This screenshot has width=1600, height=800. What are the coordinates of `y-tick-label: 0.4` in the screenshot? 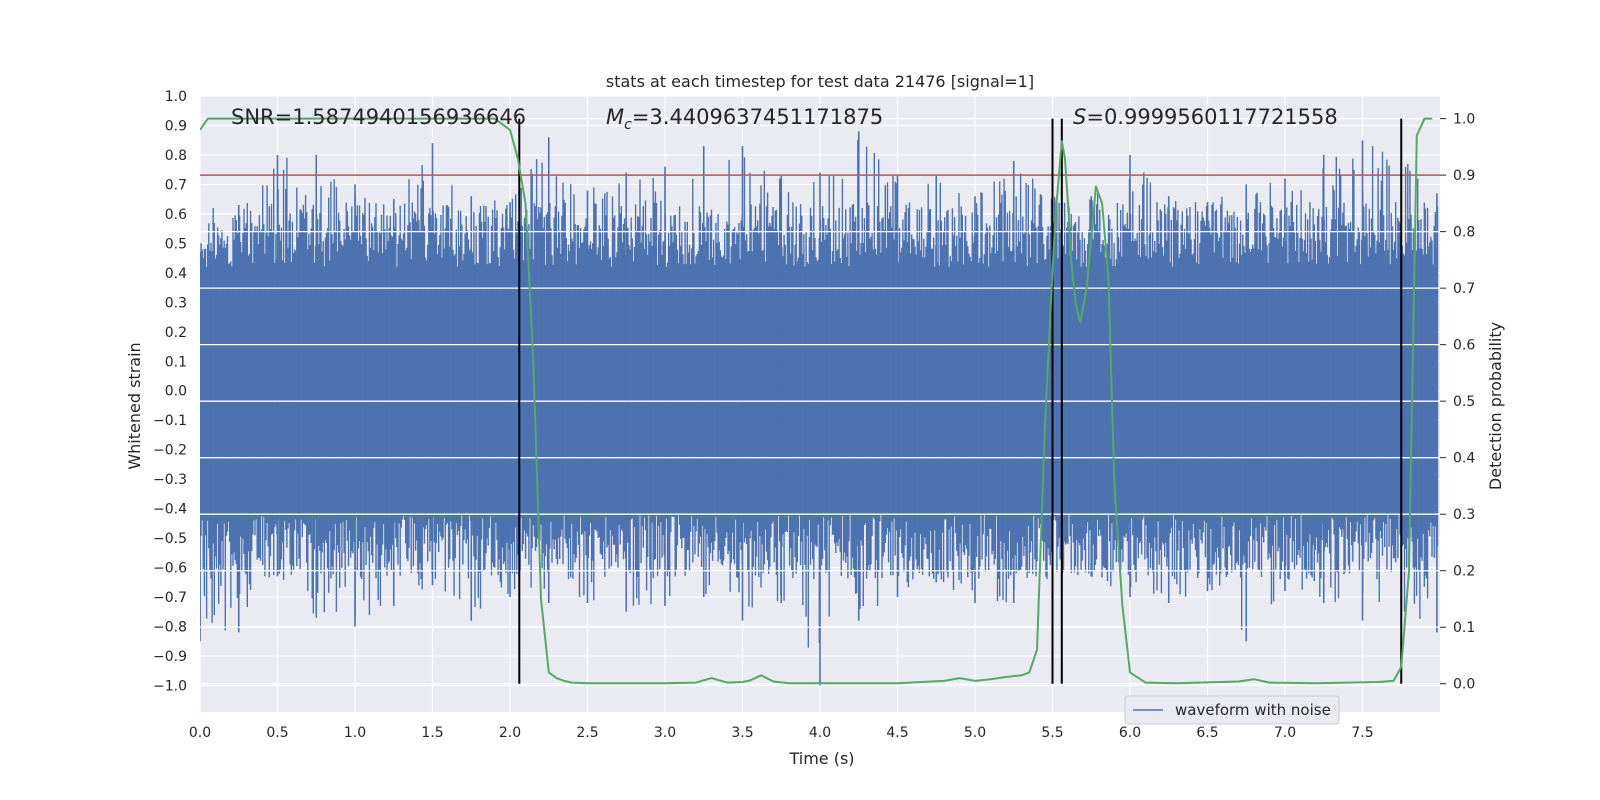 It's located at (176, 274).